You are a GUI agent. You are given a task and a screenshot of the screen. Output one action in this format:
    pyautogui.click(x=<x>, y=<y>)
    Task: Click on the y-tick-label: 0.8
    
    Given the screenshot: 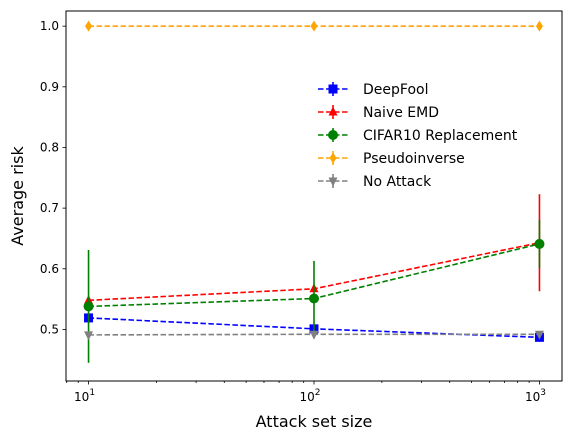 What is the action you would take?
    pyautogui.click(x=49, y=147)
    